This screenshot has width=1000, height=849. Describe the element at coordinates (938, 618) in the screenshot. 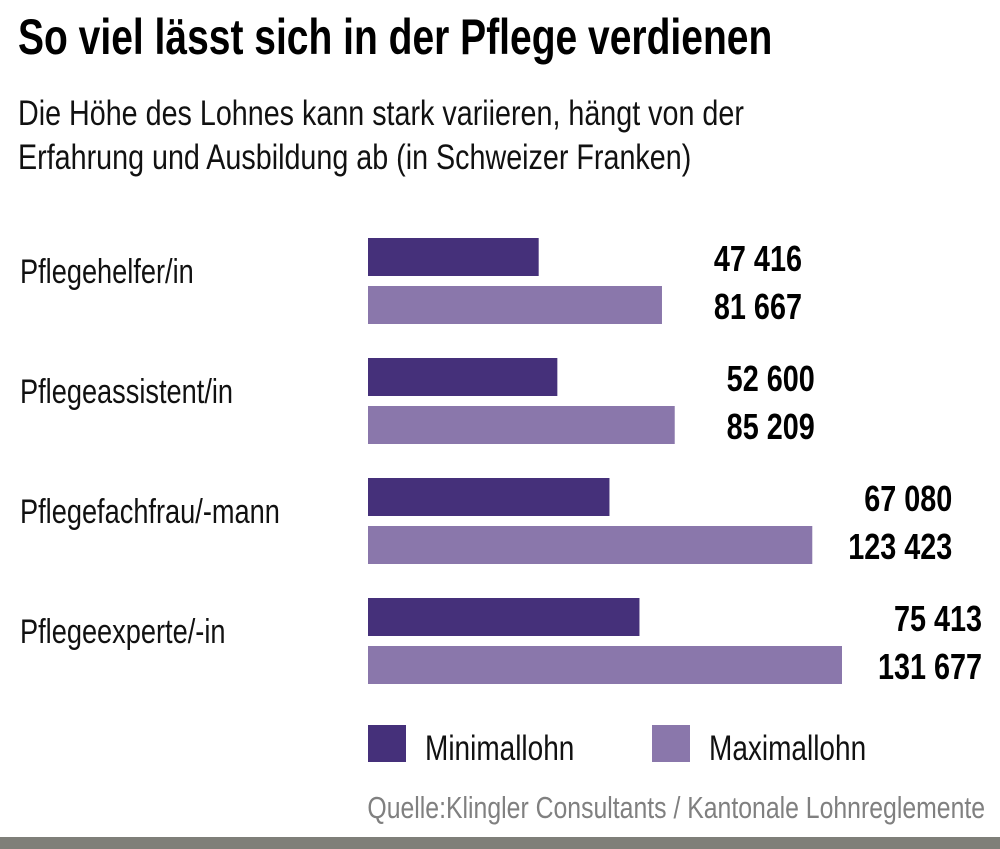

I see `value-label: 75 413` at that location.